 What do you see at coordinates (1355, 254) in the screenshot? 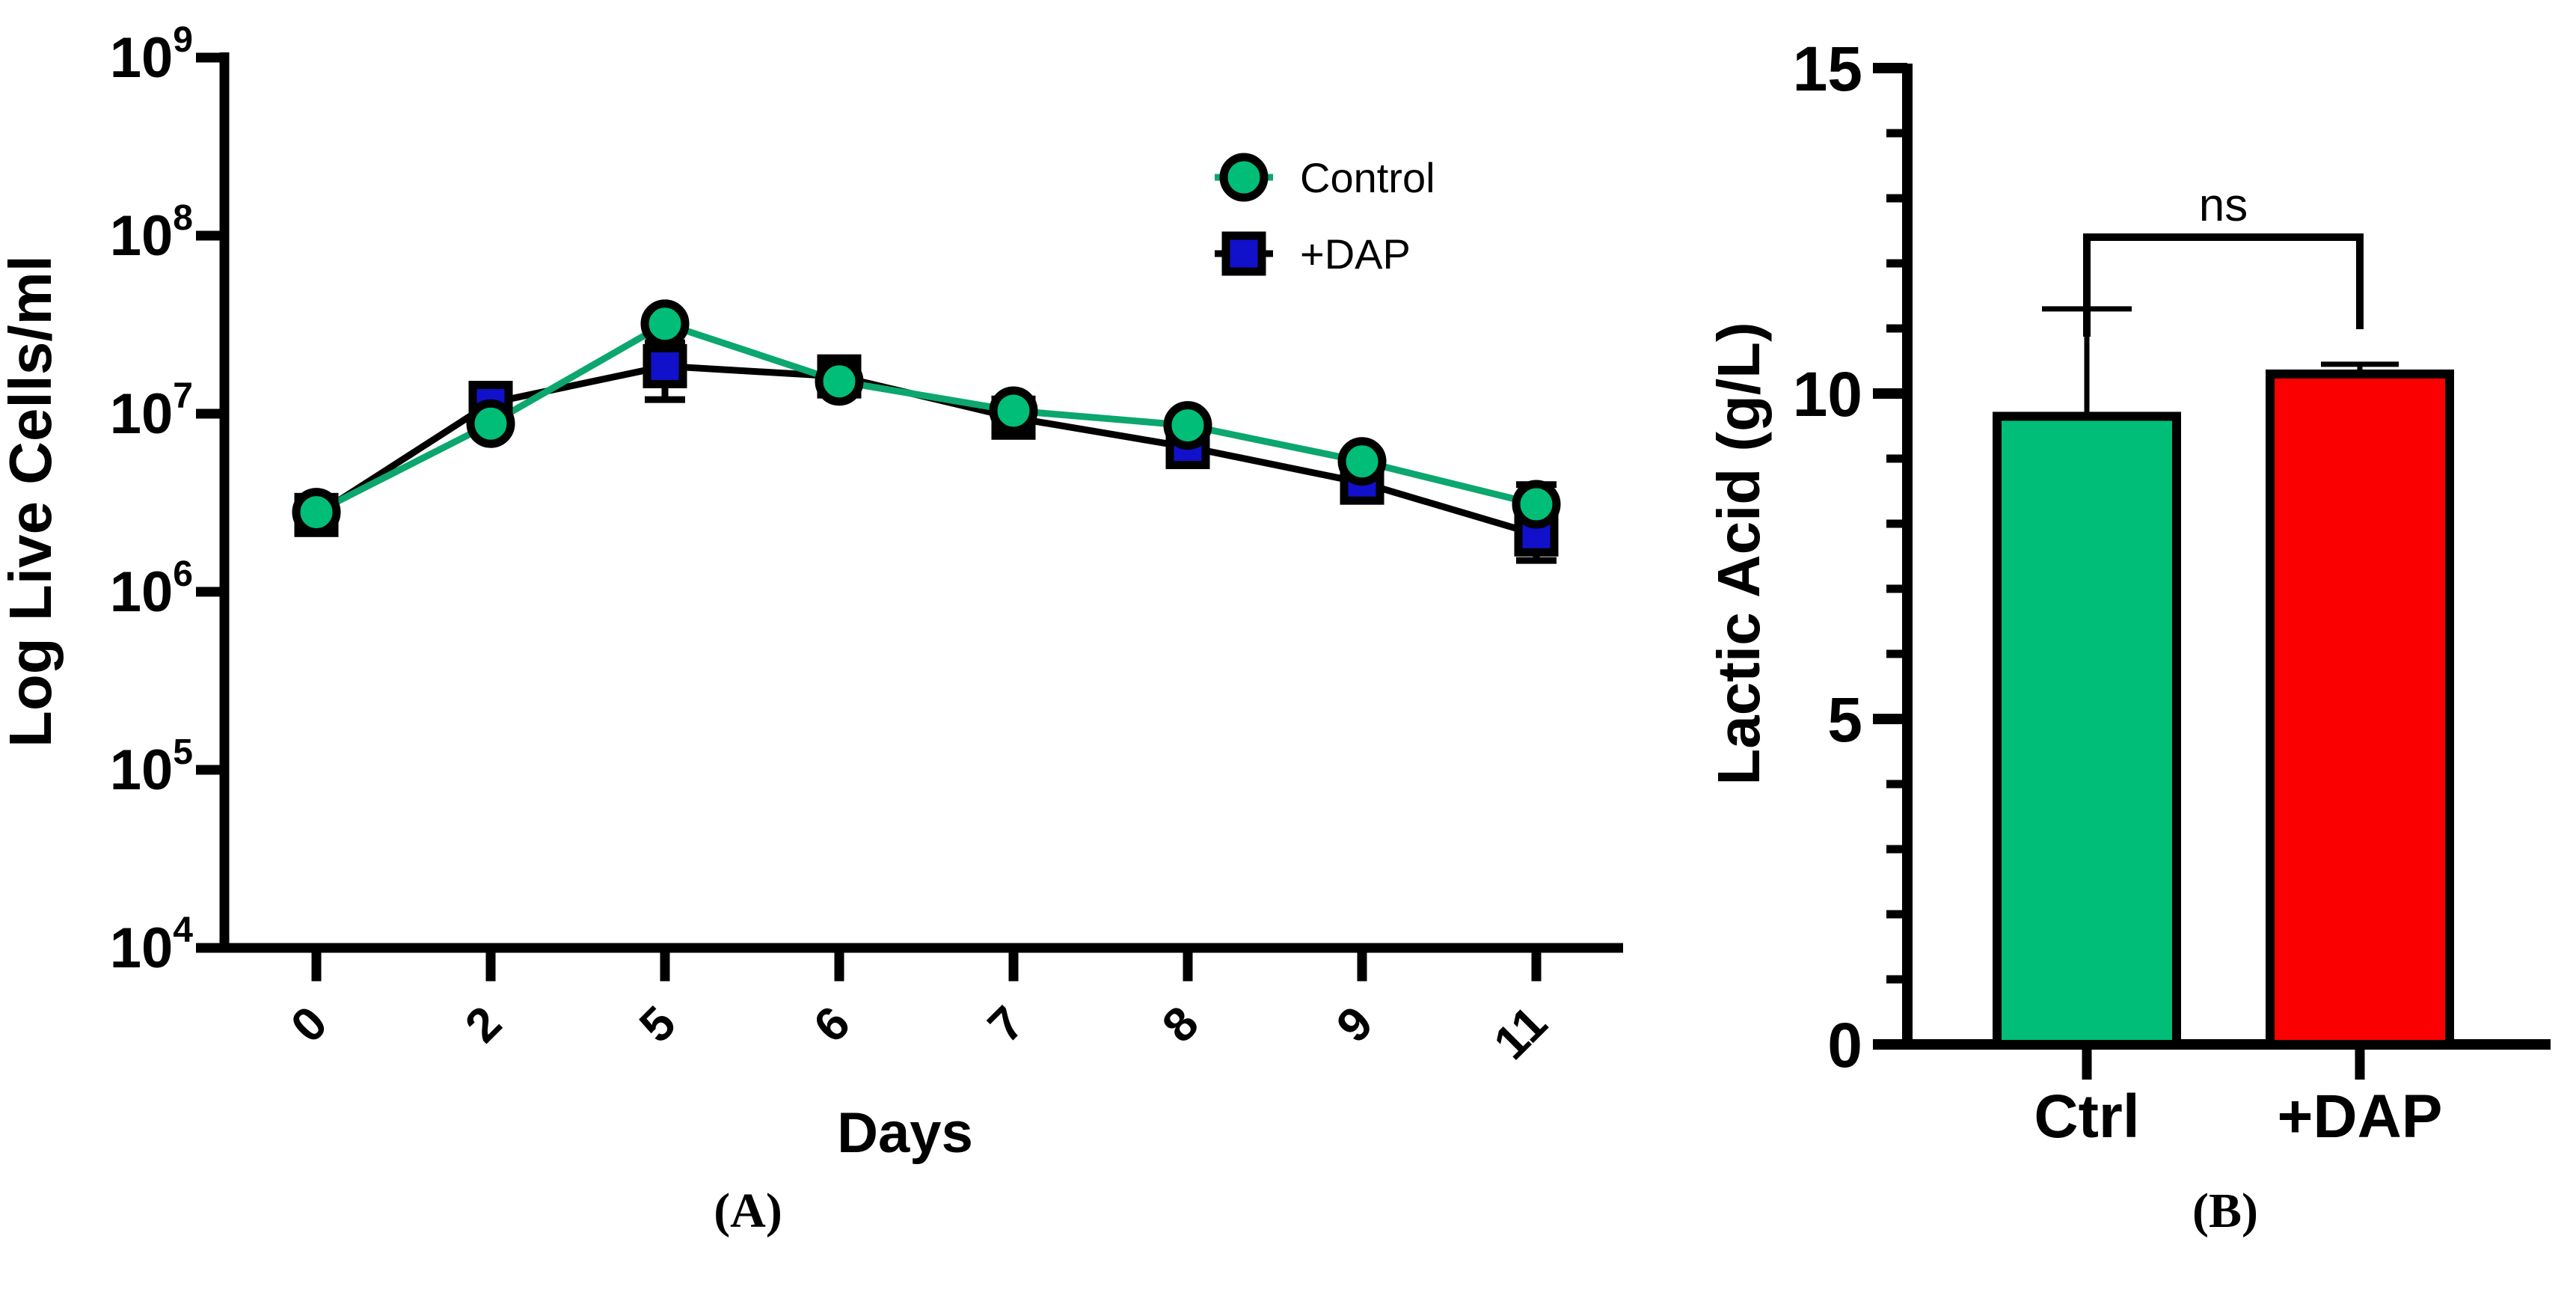
I see `legend-label-+DAP: +DAP` at bounding box center [1355, 254].